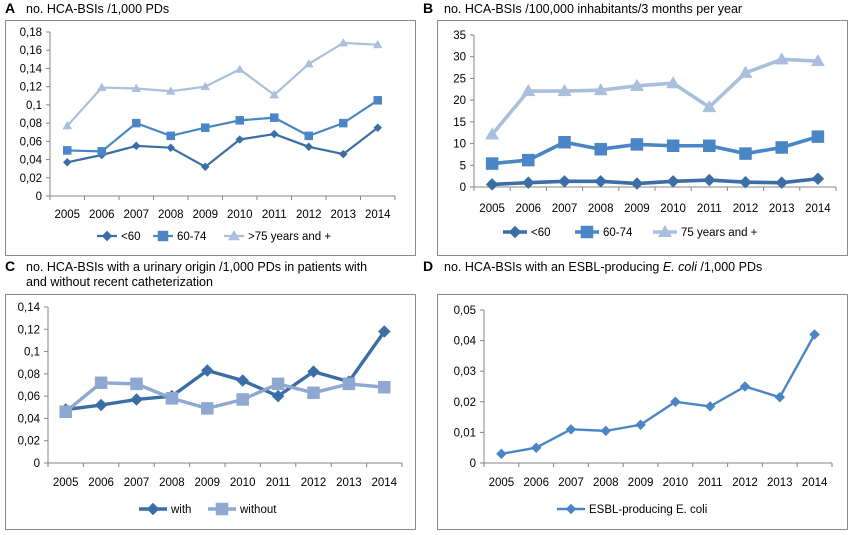 This screenshot has width=850, height=535. What do you see at coordinates (31, 69) in the screenshot?
I see `y-tick-label: 0,14` at bounding box center [31, 69].